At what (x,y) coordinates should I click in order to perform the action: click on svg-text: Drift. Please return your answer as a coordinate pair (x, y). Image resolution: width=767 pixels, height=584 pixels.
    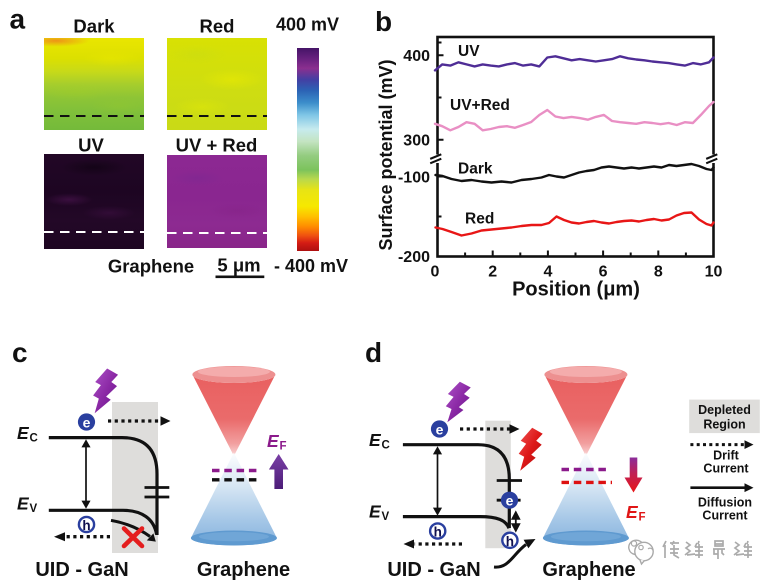
    Looking at the image, I should click on (726, 456).